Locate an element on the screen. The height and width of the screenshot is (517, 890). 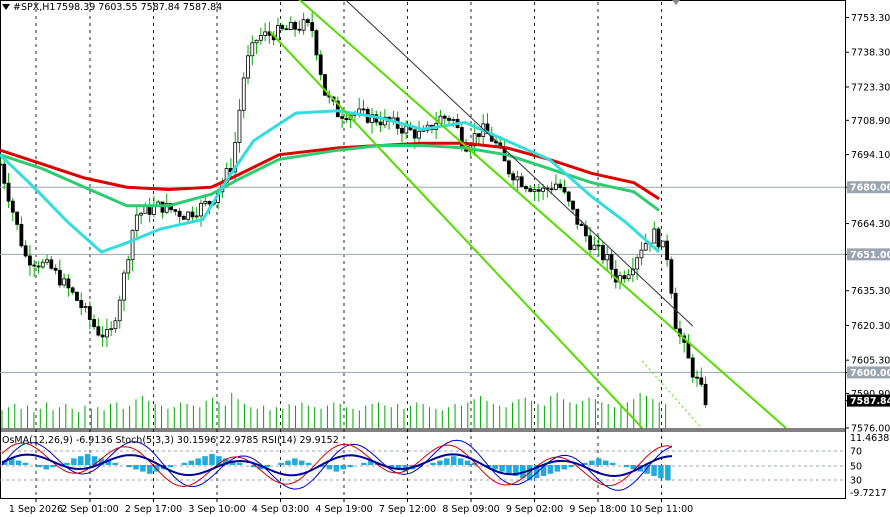
x-tick-label: 7 Sep 12:00 is located at coordinates (407, 509).